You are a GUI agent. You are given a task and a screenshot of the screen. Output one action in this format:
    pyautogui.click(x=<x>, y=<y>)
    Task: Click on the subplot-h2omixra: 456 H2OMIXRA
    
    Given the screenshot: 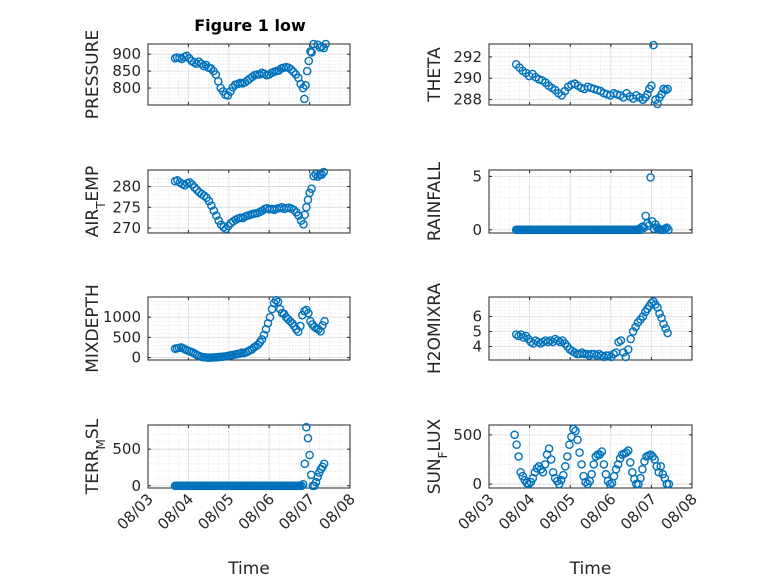 What is the action you would take?
    pyautogui.click(x=559, y=328)
    